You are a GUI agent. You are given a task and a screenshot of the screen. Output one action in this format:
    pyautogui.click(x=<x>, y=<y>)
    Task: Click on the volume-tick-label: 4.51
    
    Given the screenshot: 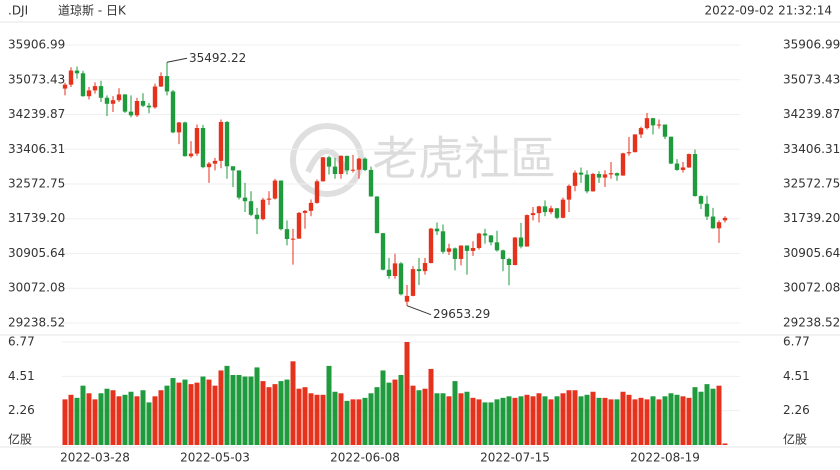 What is the action you would take?
    pyautogui.click(x=21, y=376)
    